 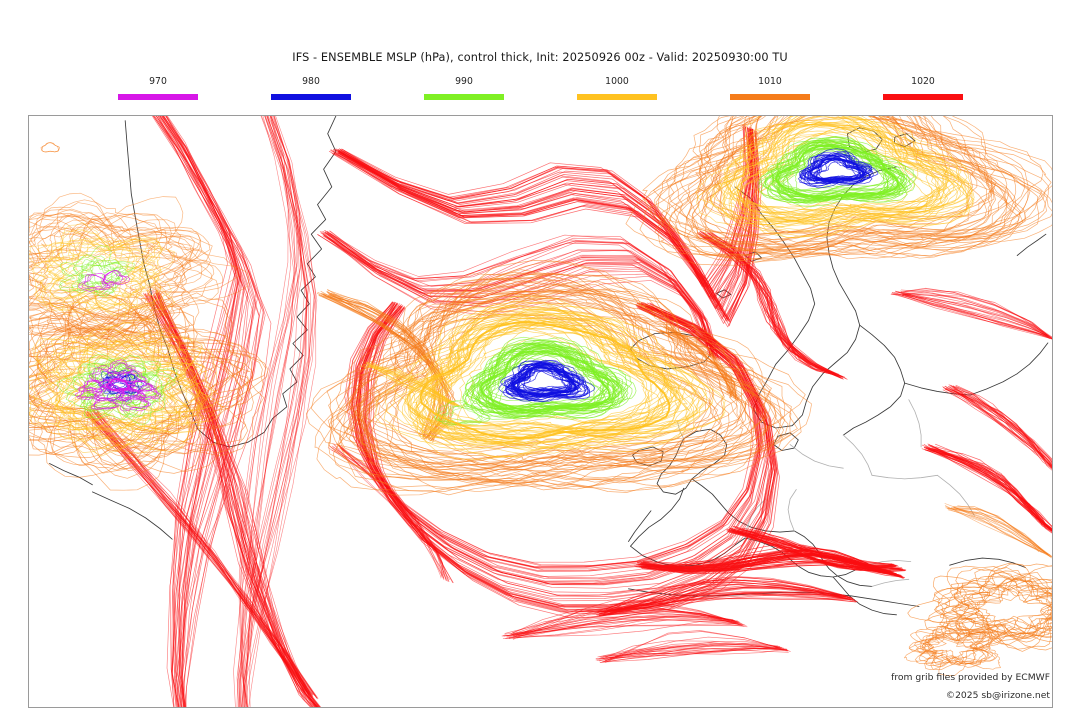 What do you see at coordinates (540, 90) in the screenshot?
I see `pressure-legend: 970 980 990 1000 1010 1020` at bounding box center [540, 90].